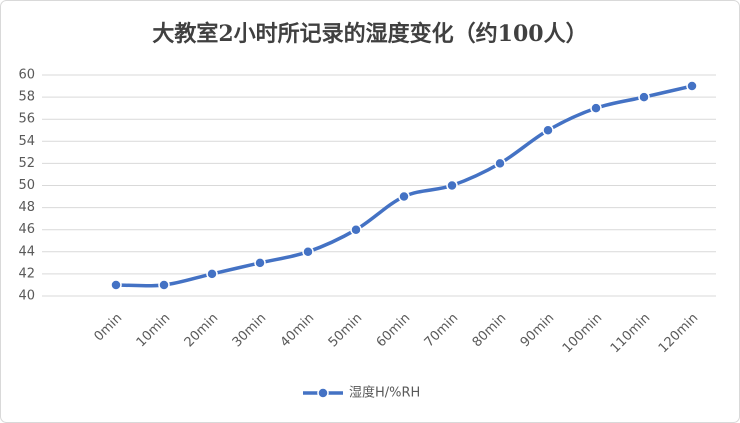 The image size is (740, 423). What do you see at coordinates (26, 185) in the screenshot?
I see `y-tick-label: 50` at bounding box center [26, 185].